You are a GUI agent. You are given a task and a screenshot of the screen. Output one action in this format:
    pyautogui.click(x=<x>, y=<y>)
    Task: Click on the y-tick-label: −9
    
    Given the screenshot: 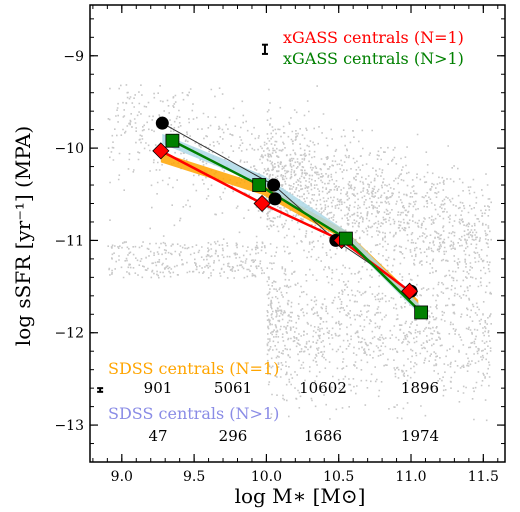 What is the action you would take?
    pyautogui.click(x=73, y=57)
    